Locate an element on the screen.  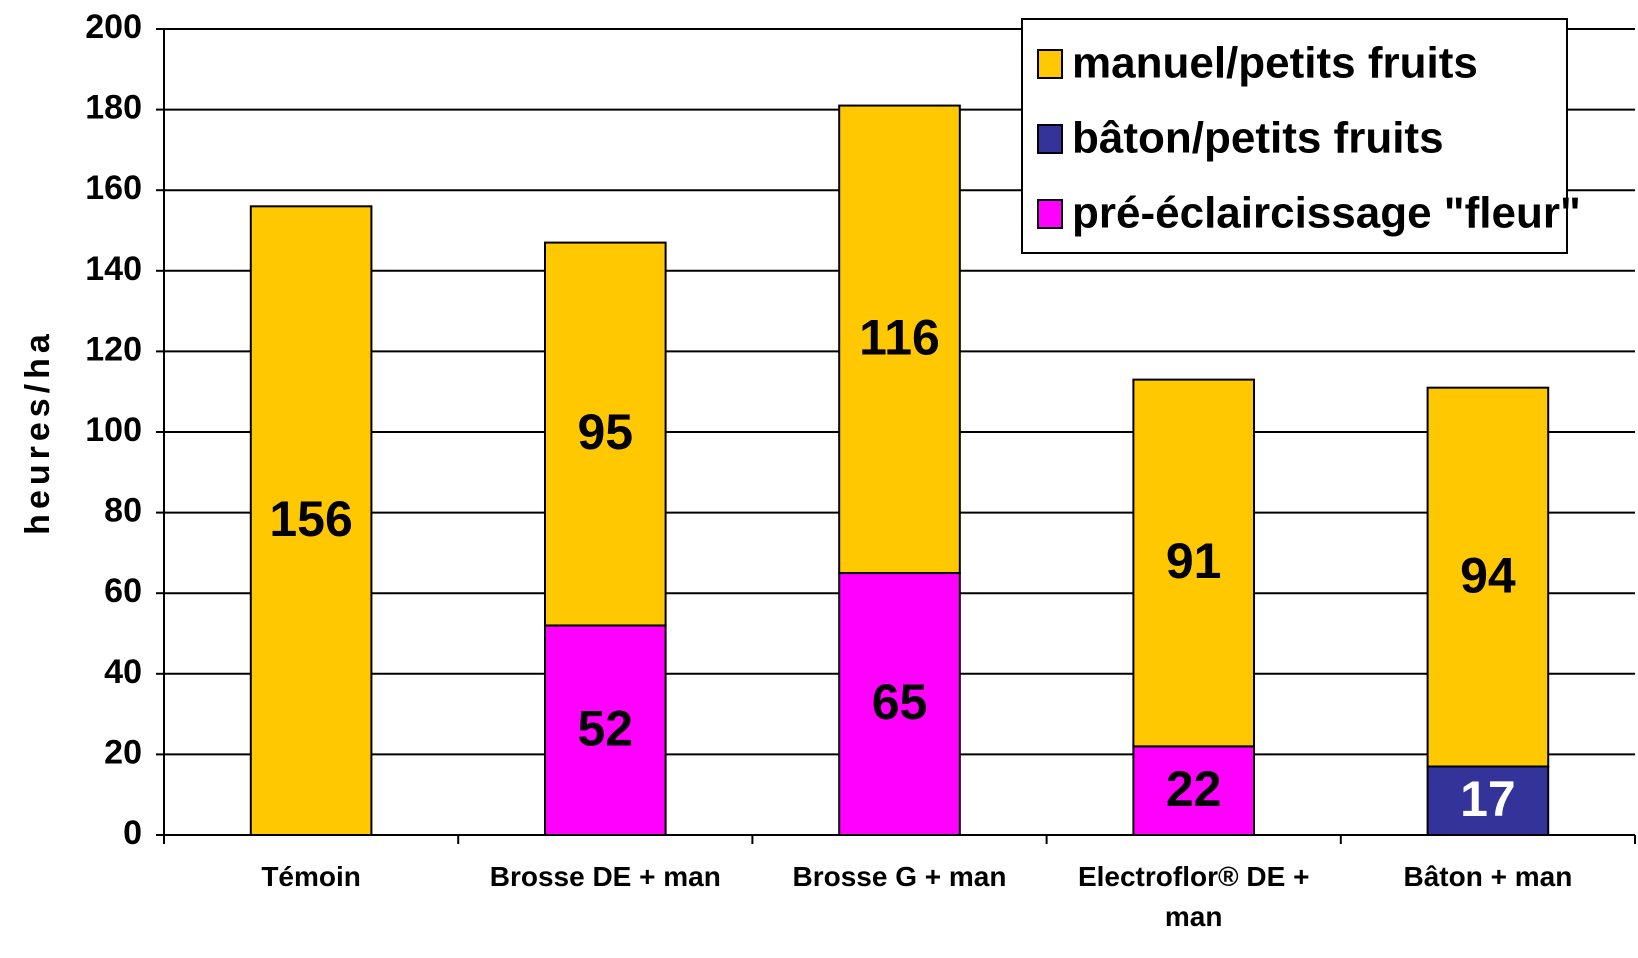
data-label: 94 is located at coordinates (1488, 575).